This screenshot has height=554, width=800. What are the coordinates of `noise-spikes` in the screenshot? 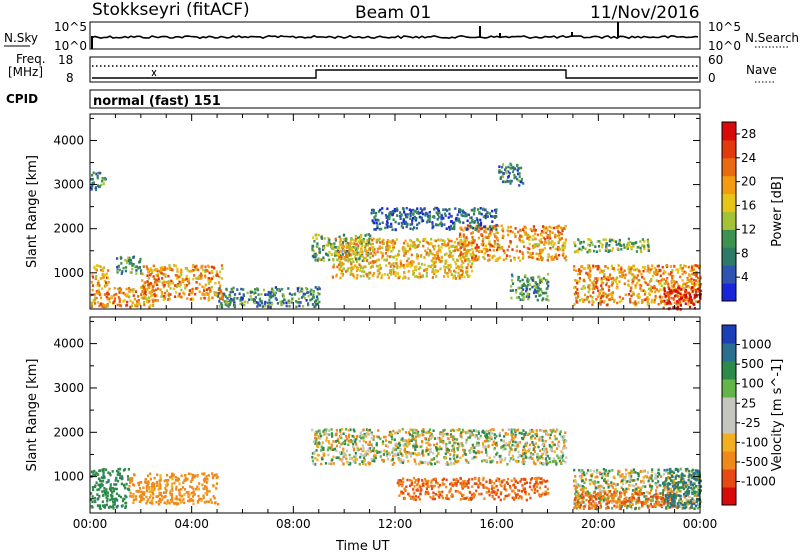 It's located at (355, 35).